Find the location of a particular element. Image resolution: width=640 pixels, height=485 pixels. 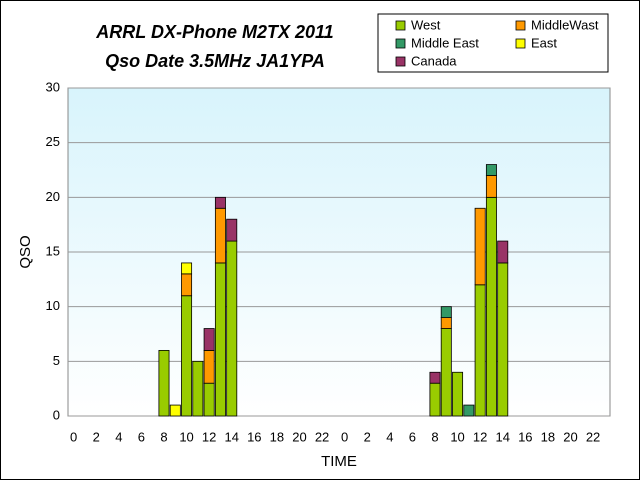

x-axis-label: TIME is located at coordinates (339, 461).